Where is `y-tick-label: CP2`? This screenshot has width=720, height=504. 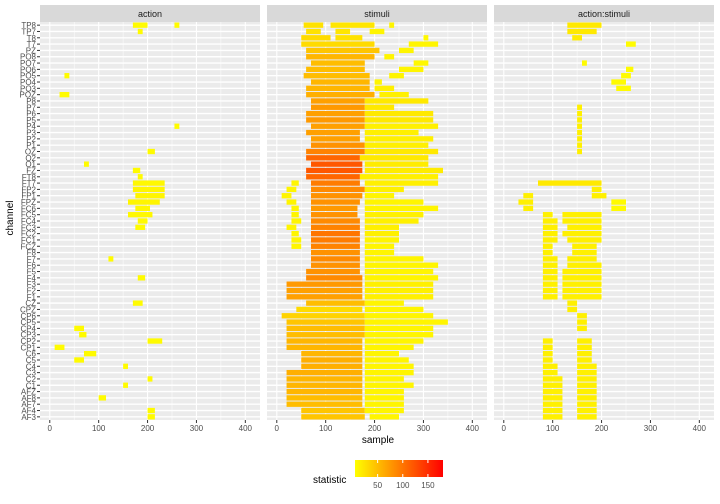 y-tick-label: CP2 is located at coordinates (28, 341).